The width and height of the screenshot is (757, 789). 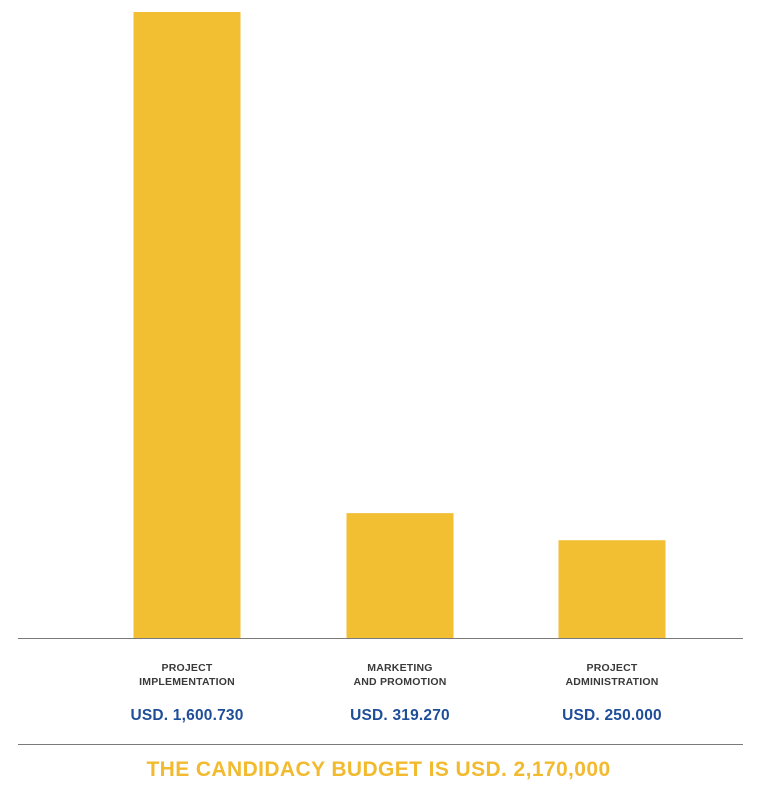 What do you see at coordinates (400, 575) in the screenshot?
I see `bar-marketing-and-promotion` at bounding box center [400, 575].